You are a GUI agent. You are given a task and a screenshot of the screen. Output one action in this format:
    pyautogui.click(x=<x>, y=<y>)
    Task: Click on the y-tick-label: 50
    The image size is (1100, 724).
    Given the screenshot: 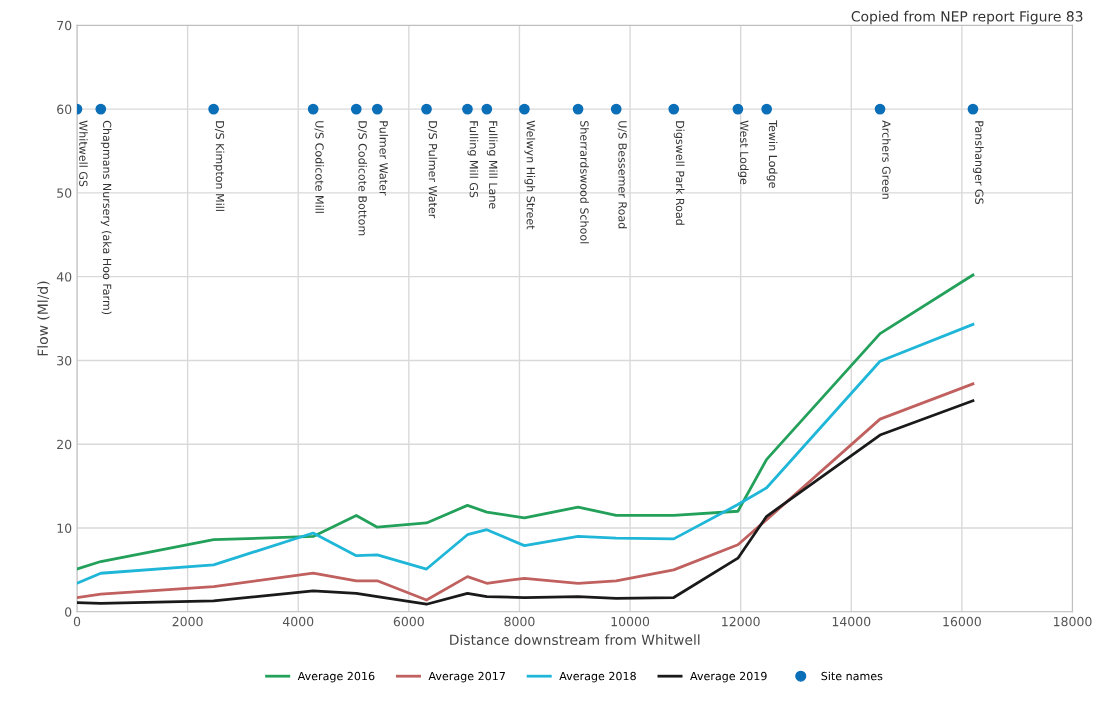 What is the action you would take?
    pyautogui.click(x=64, y=193)
    